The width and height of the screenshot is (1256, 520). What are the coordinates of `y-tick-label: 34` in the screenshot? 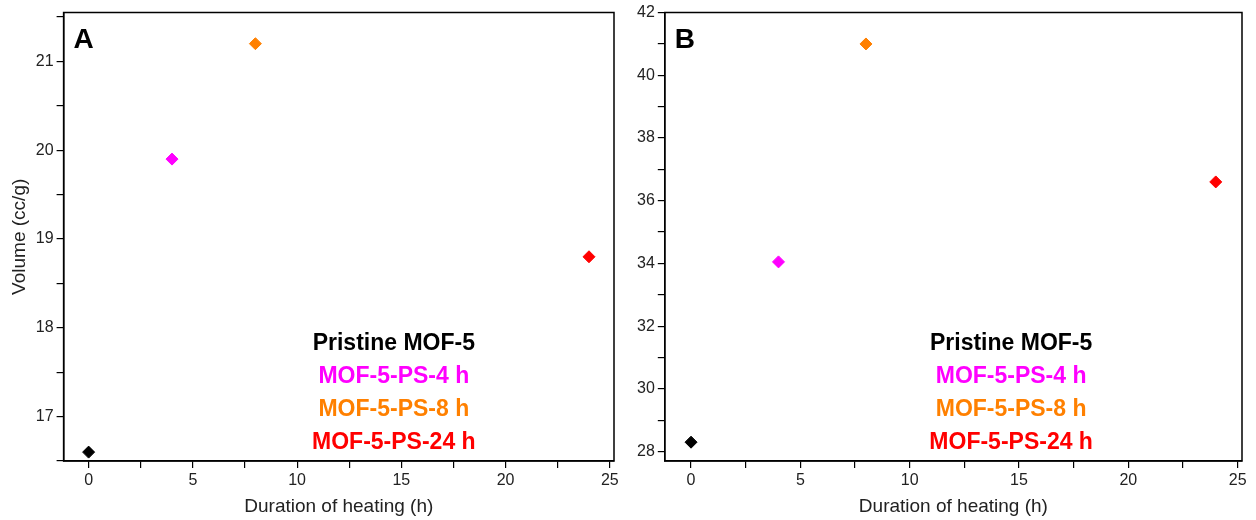 It's located at (646, 262).